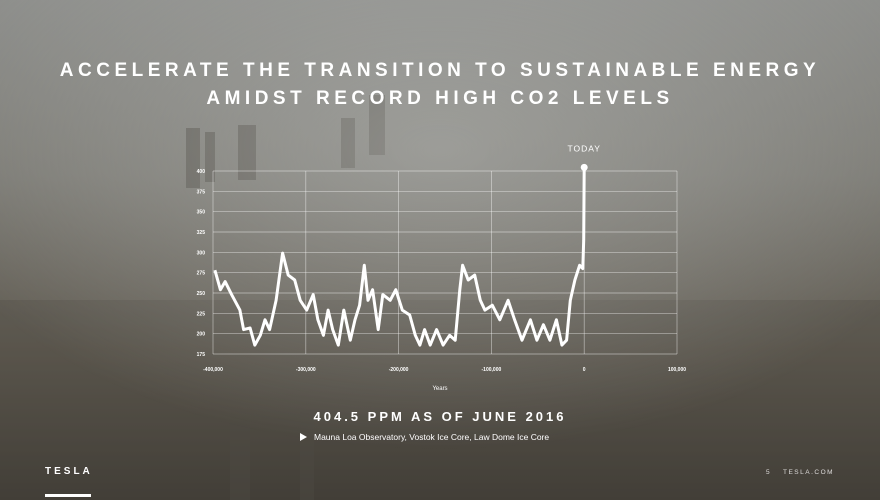 Image resolution: width=880 pixels, height=500 pixels. What do you see at coordinates (399, 370) in the screenshot?
I see `x-tick-label: -200,000` at bounding box center [399, 370].